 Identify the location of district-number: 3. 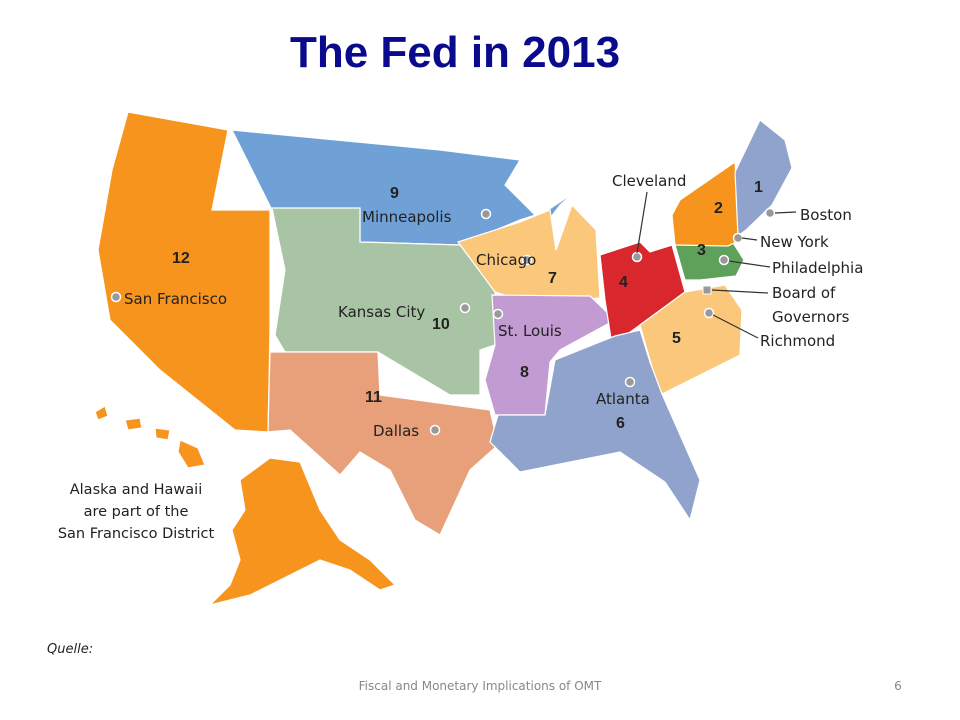
(701, 250).